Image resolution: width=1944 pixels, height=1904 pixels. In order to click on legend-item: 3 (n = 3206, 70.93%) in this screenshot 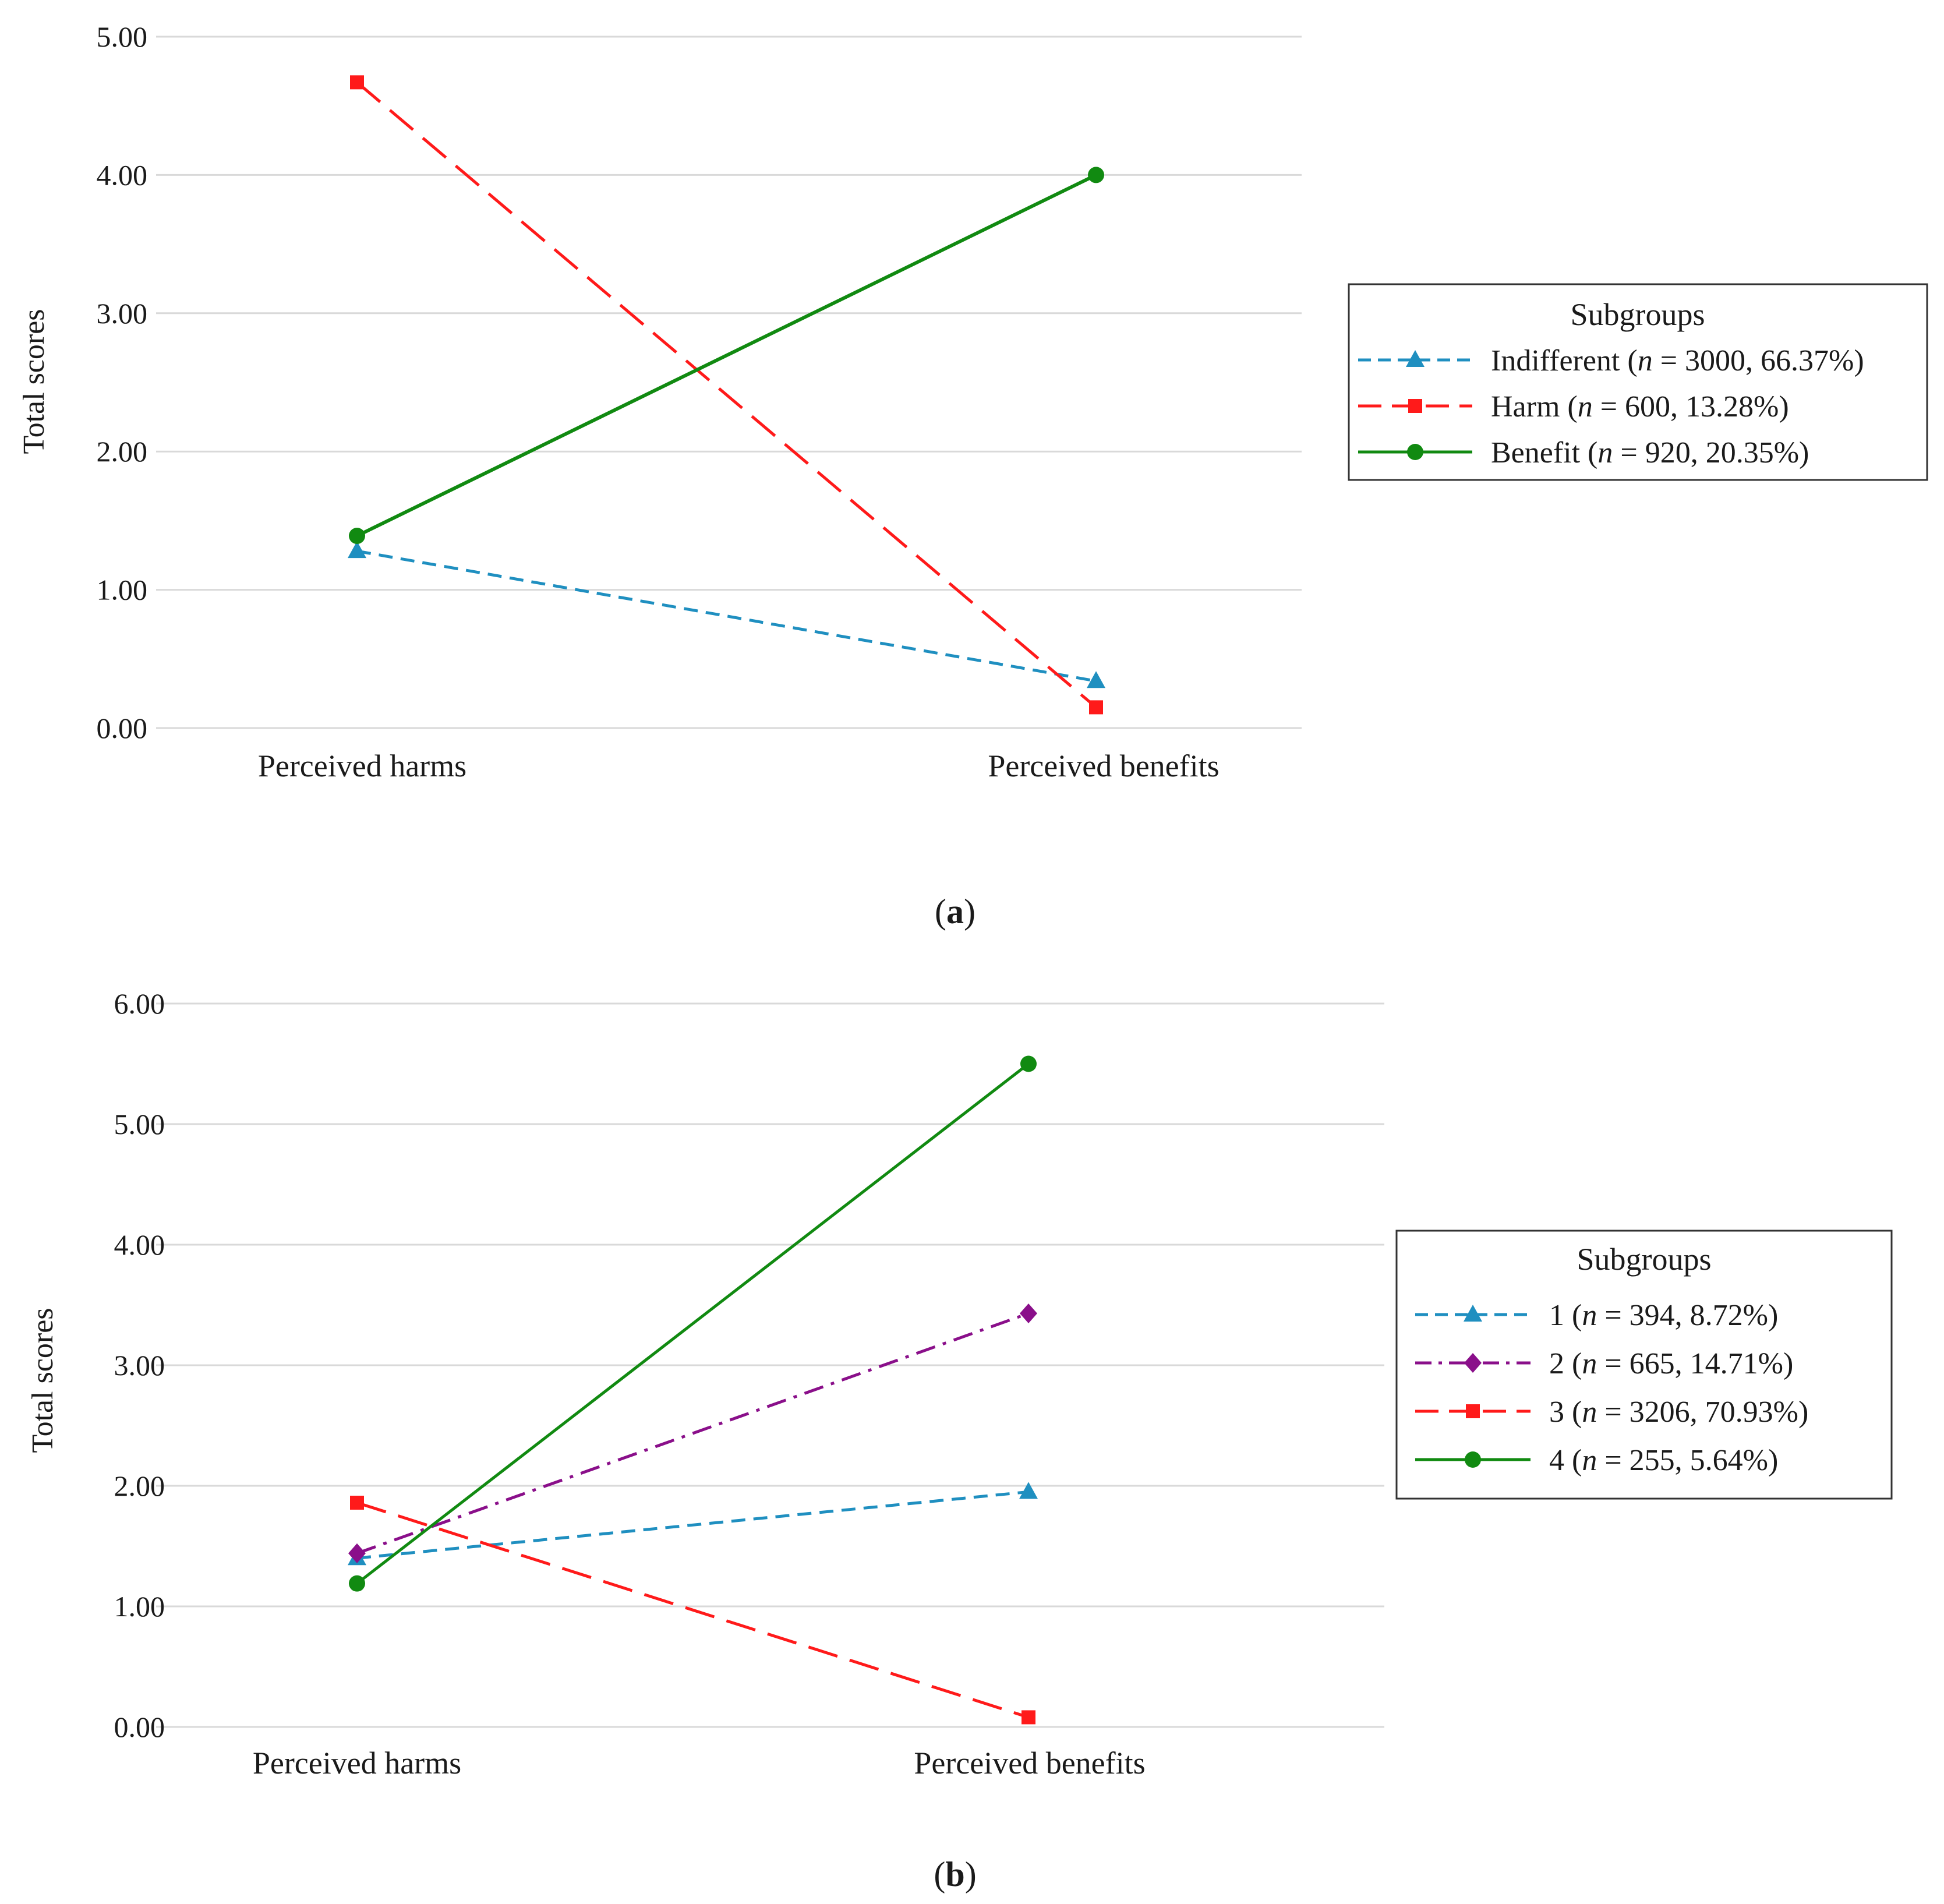, I will do `click(1611, 1412)`.